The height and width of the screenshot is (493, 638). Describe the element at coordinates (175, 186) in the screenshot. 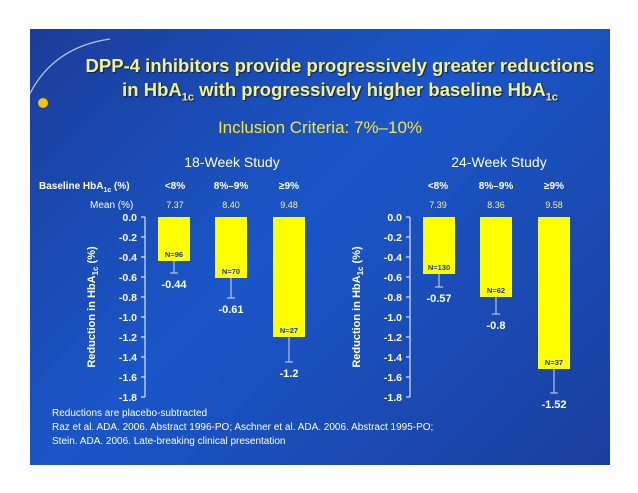

I see `chart-1-category-1: <8%` at that location.